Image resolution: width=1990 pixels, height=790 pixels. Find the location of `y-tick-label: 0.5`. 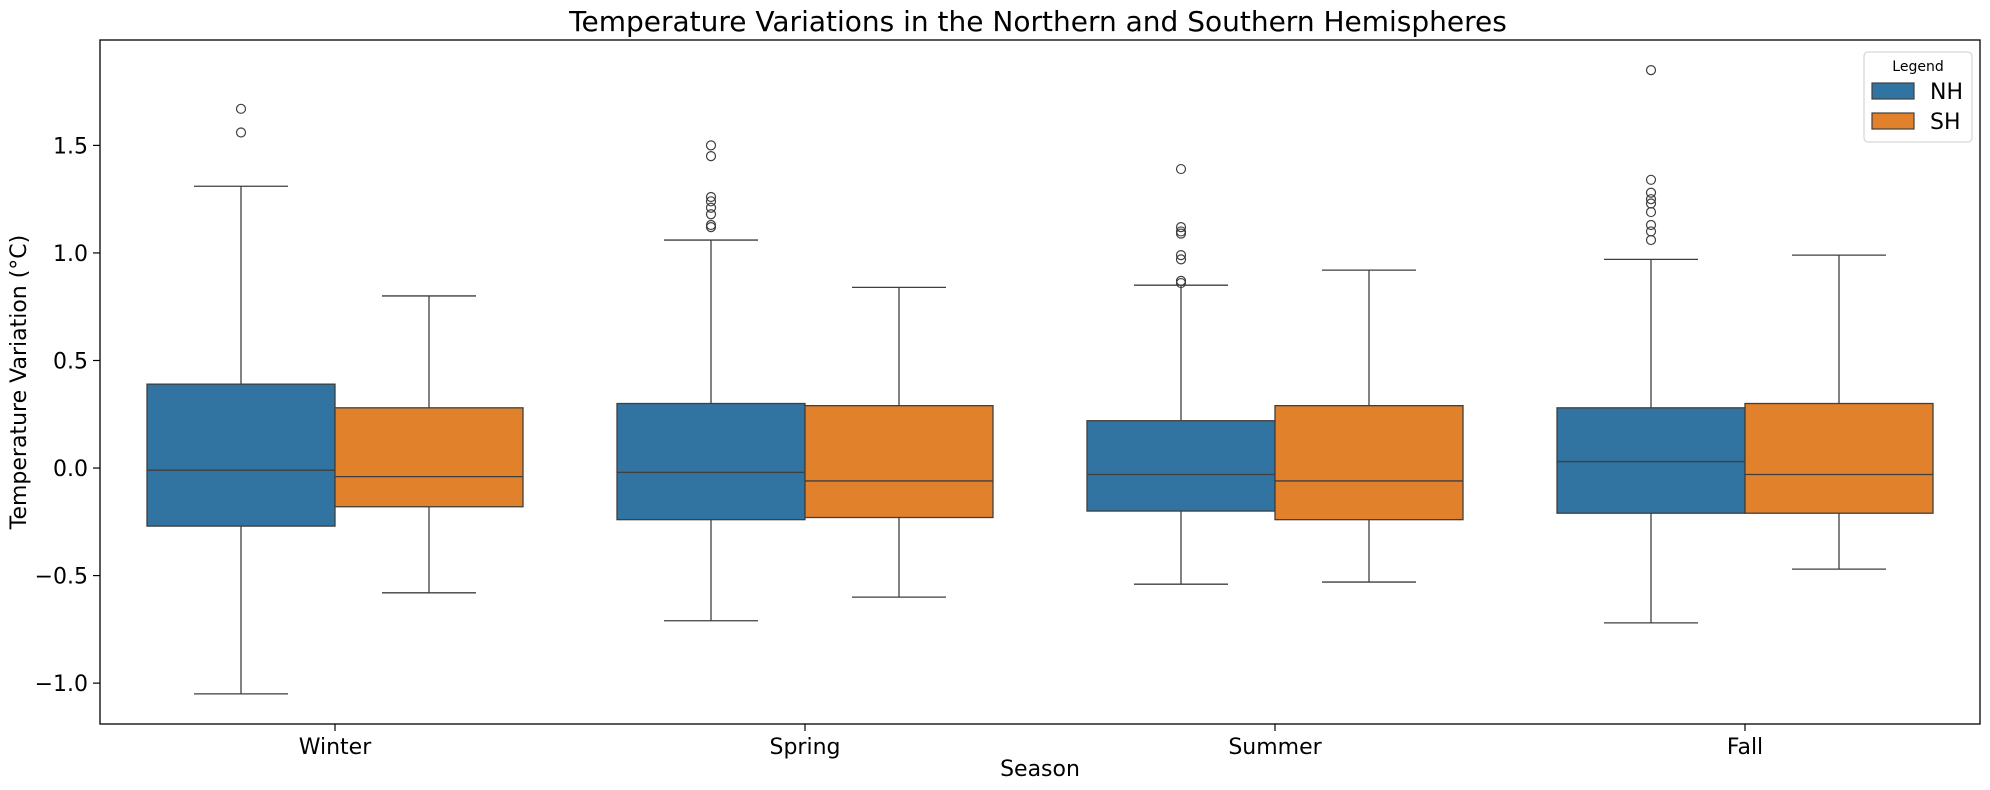

y-tick-label: 0.5 is located at coordinates (70, 361).